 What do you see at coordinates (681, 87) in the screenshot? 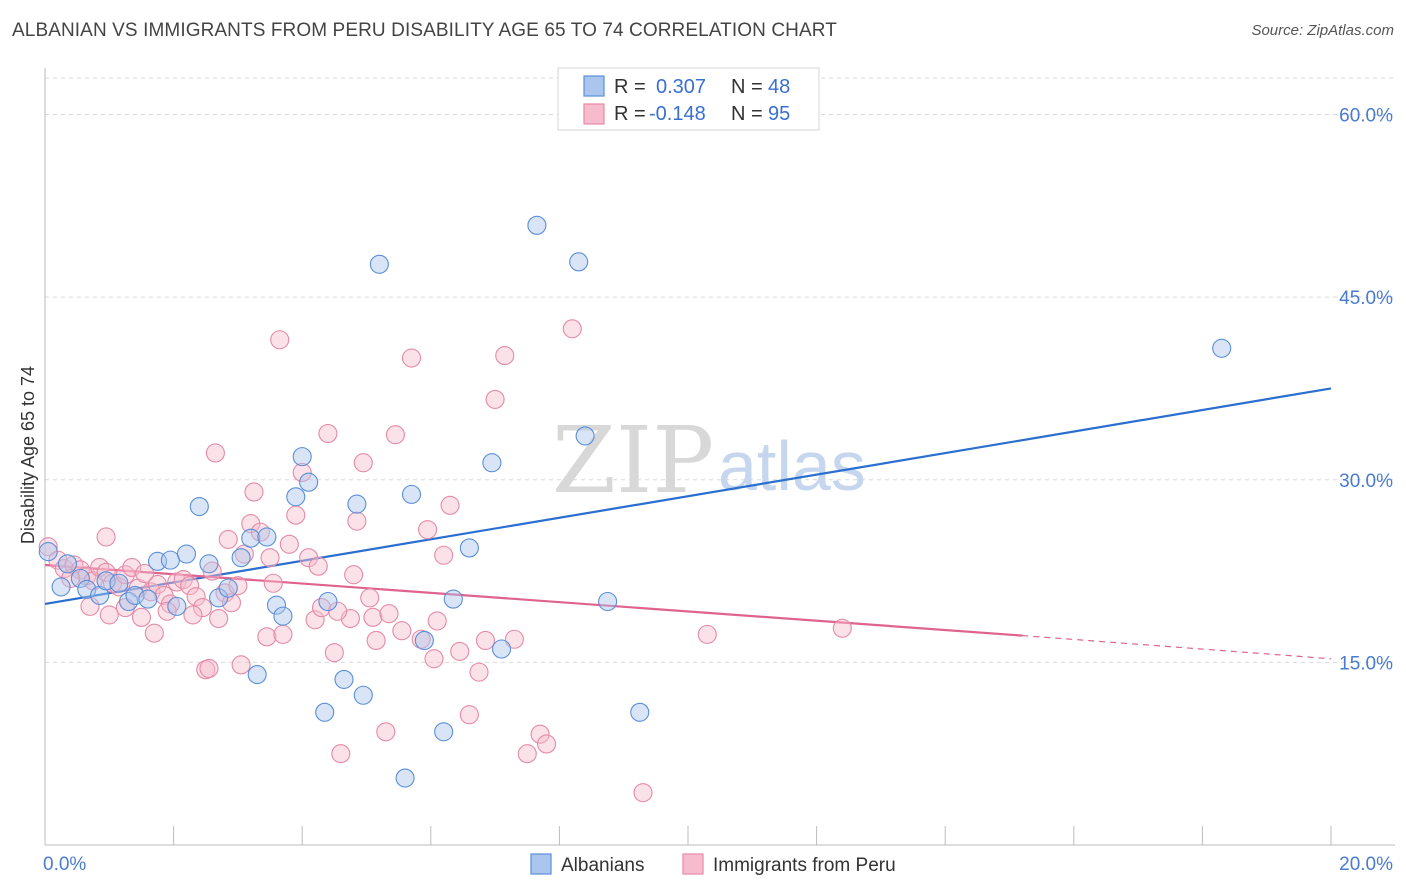
I see `legend-r-value-albanians: 0.307` at bounding box center [681, 87].